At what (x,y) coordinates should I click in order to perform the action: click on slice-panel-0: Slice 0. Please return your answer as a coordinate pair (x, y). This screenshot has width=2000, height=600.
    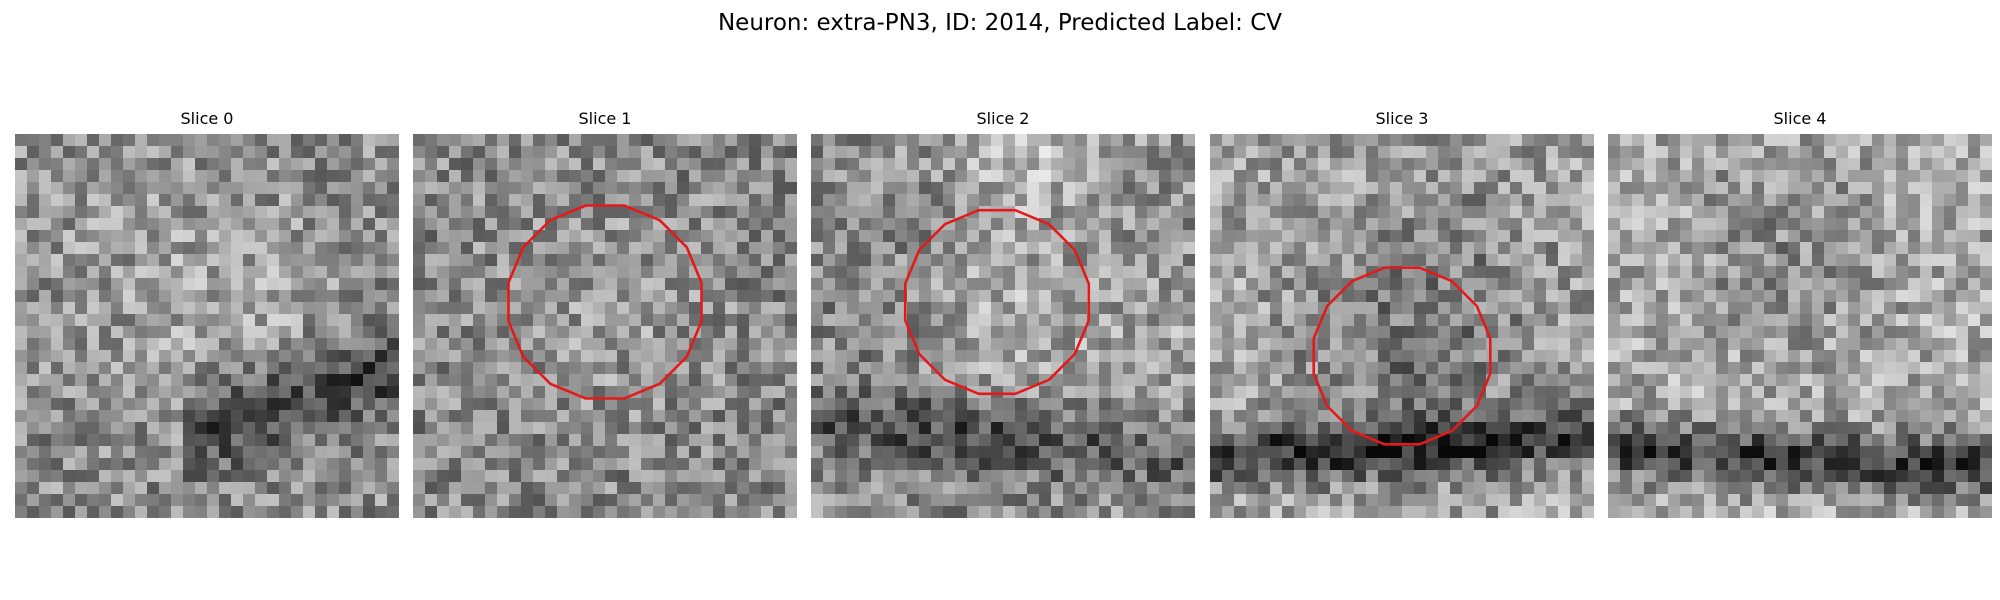
    Looking at the image, I should click on (207, 313).